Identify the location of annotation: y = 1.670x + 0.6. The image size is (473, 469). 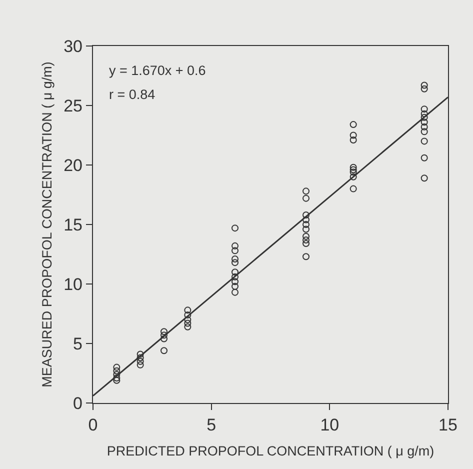
(157, 70).